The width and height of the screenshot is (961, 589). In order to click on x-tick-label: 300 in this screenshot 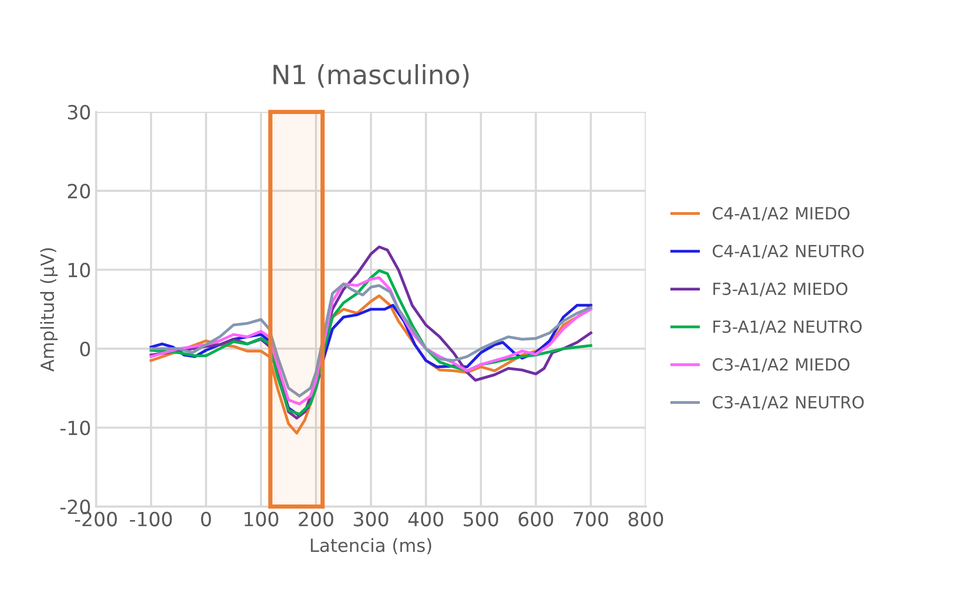, I will do `click(371, 519)`.